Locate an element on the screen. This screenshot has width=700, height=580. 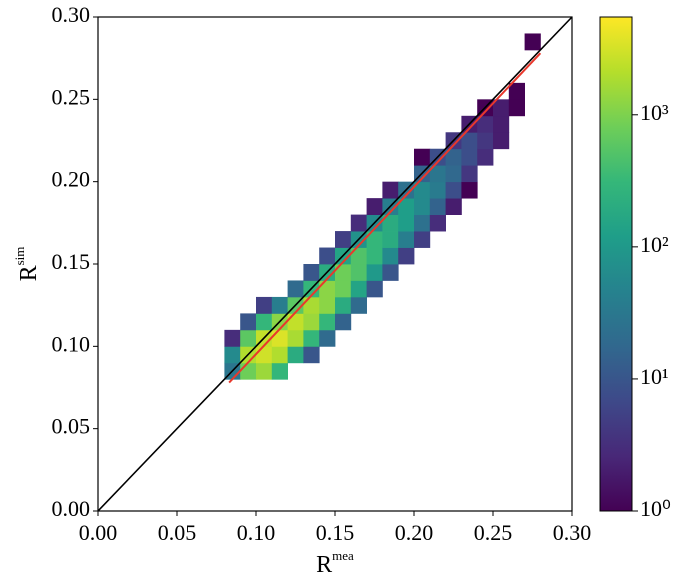
y-tick-label: 0.10 is located at coordinates (71, 343).